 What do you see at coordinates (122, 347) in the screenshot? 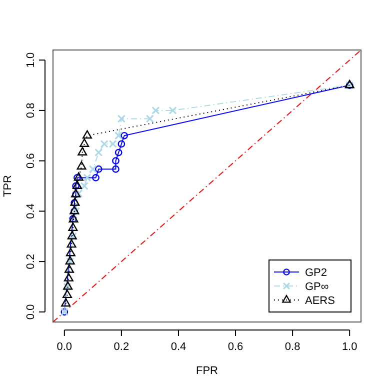
I see `x-tick-label: 0.2` at bounding box center [122, 347].